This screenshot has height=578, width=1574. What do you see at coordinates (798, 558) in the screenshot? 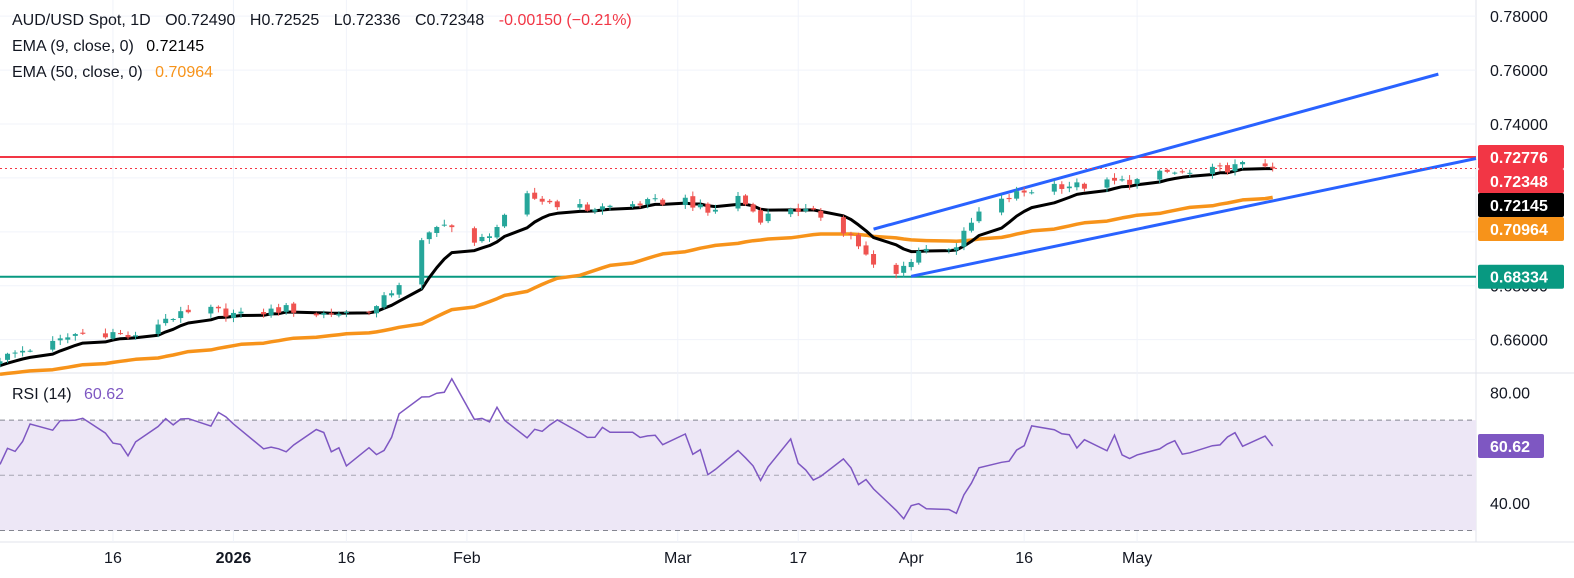
I see `time-tick-label: 17` at bounding box center [798, 558].